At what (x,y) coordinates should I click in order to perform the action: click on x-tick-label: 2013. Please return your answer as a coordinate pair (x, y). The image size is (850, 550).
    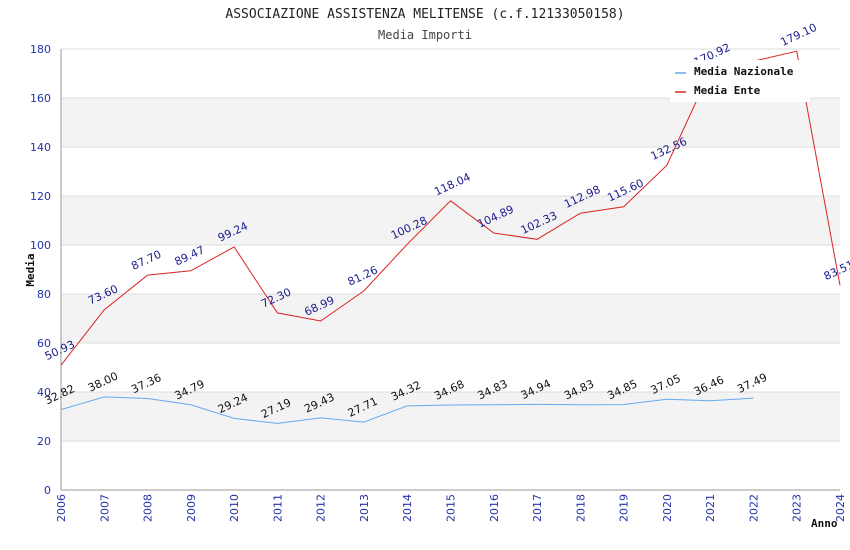
    Looking at the image, I should click on (364, 508).